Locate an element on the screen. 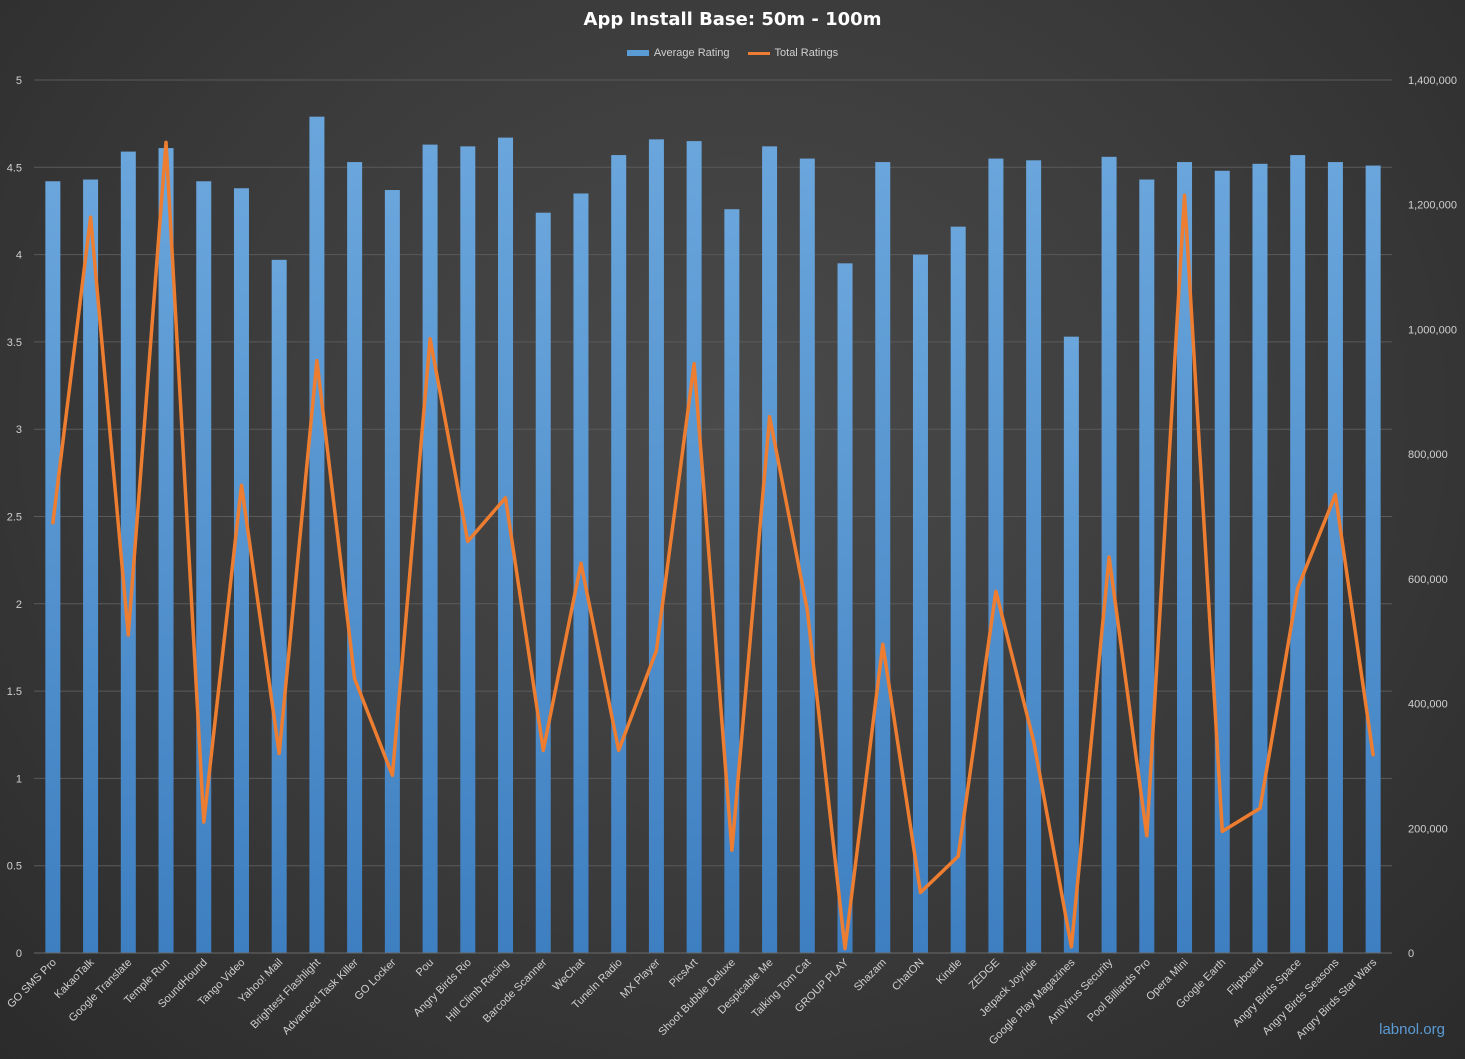 This screenshot has width=1465, height=1059. x-tick-label: GO SMS Pro is located at coordinates (32, 984).